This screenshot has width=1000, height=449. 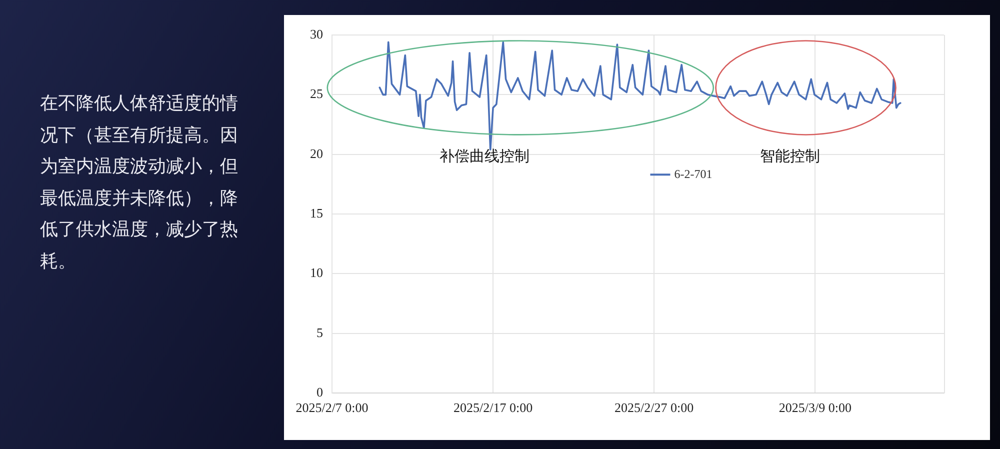 What do you see at coordinates (316, 94) in the screenshot?
I see `y-tick-label: 25` at bounding box center [316, 94].